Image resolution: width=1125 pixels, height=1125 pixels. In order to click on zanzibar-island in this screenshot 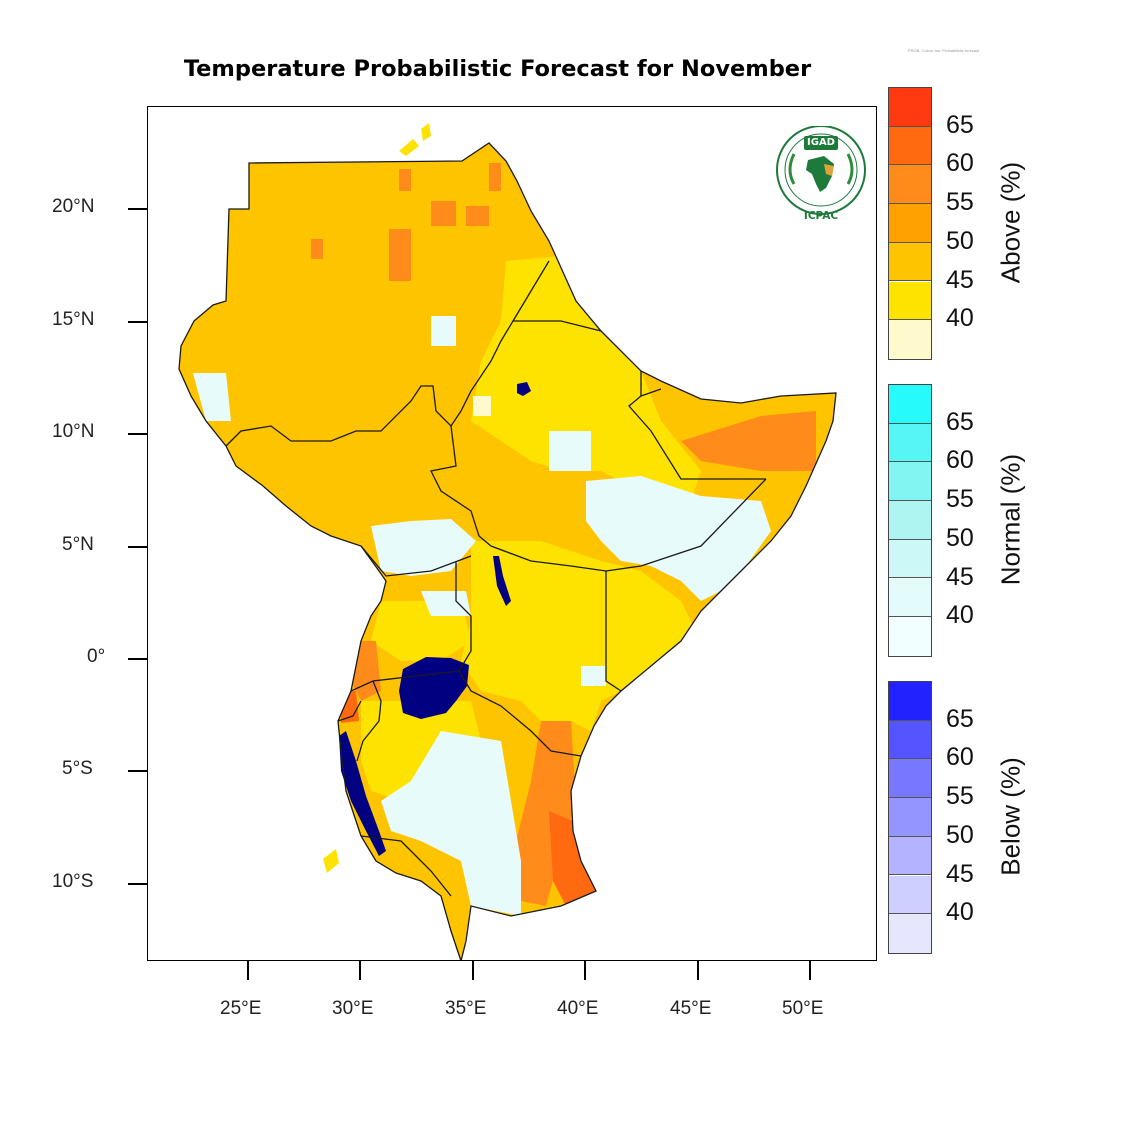, I will do `click(331, 861)`.